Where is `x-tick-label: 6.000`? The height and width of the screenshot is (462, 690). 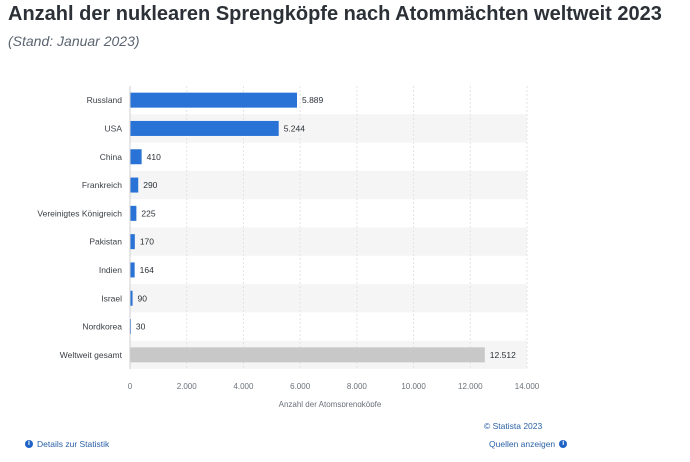
x-tick-label: 6.000 is located at coordinates (300, 386).